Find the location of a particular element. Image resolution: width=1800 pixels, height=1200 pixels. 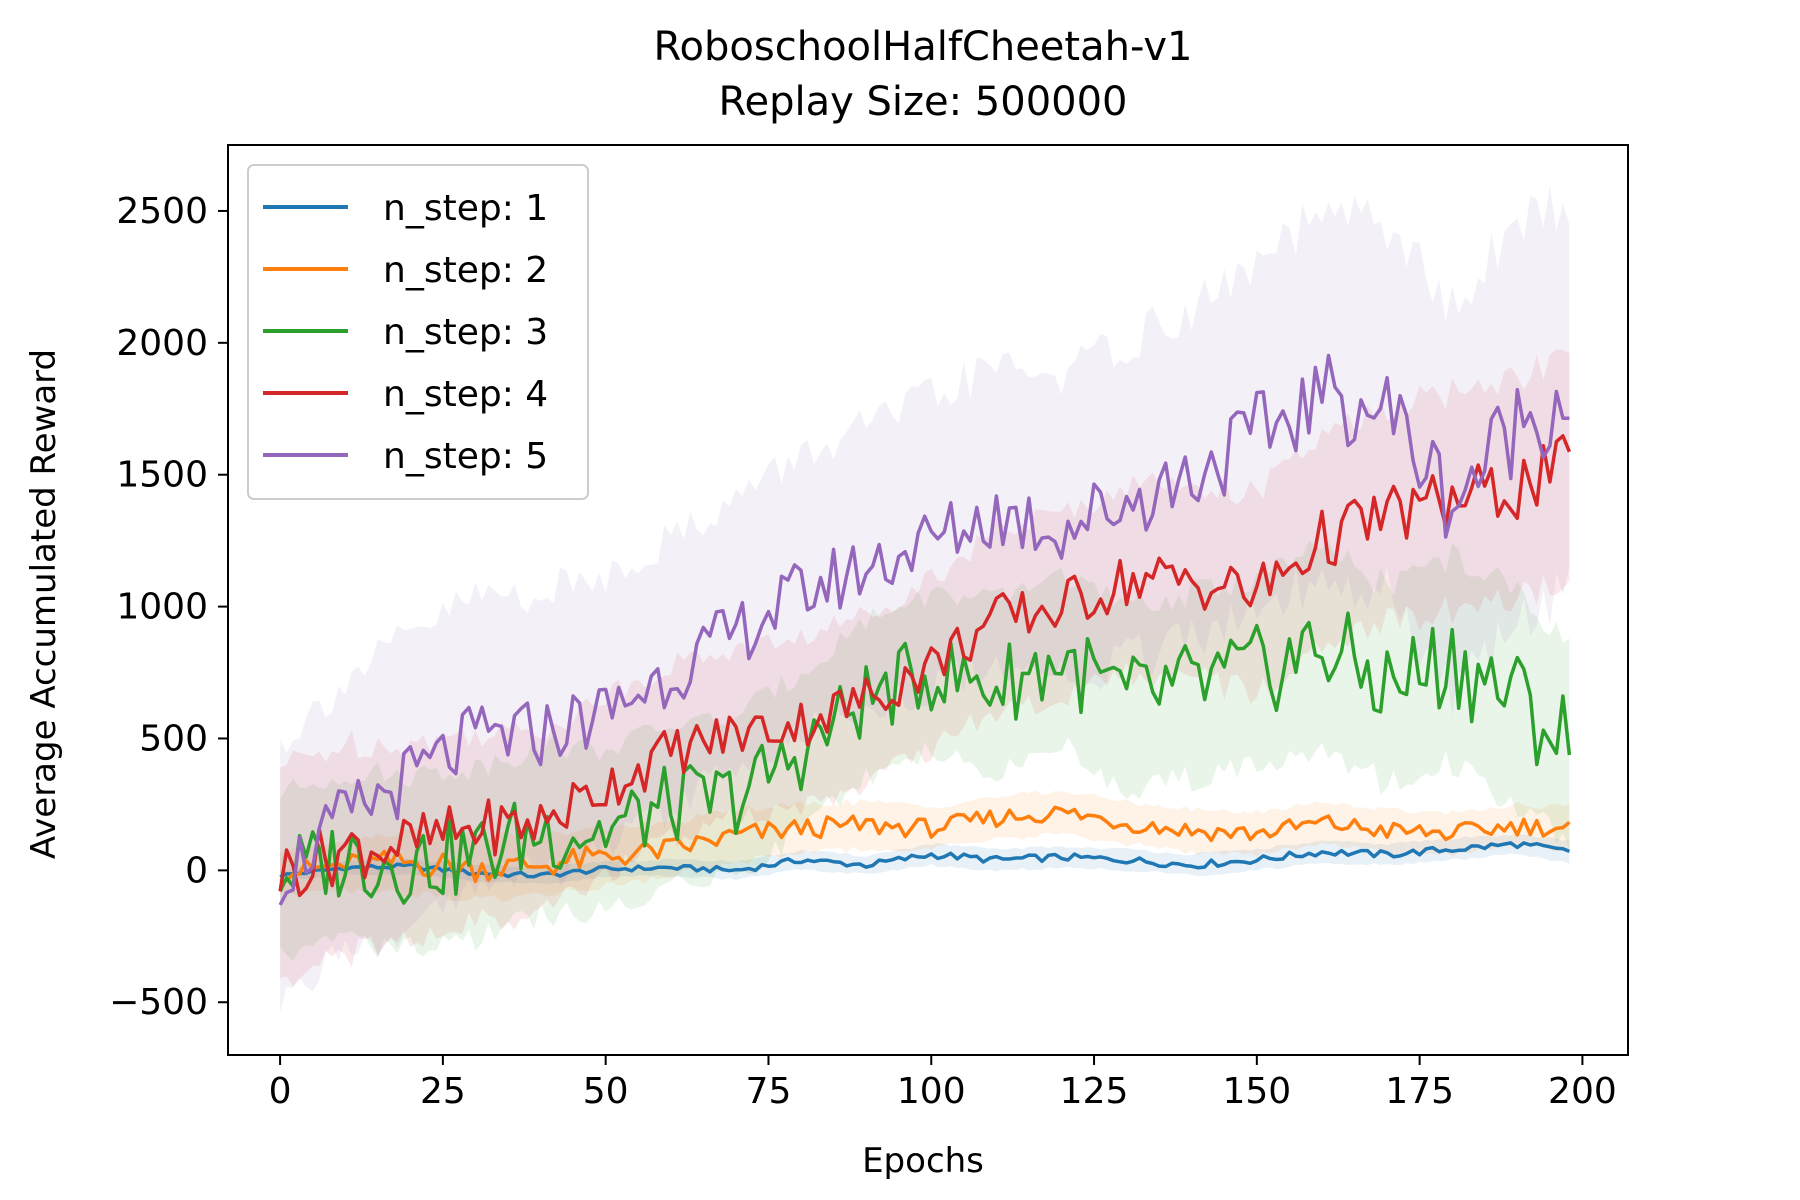

y-tick-label: −500 is located at coordinates (158, 1002).